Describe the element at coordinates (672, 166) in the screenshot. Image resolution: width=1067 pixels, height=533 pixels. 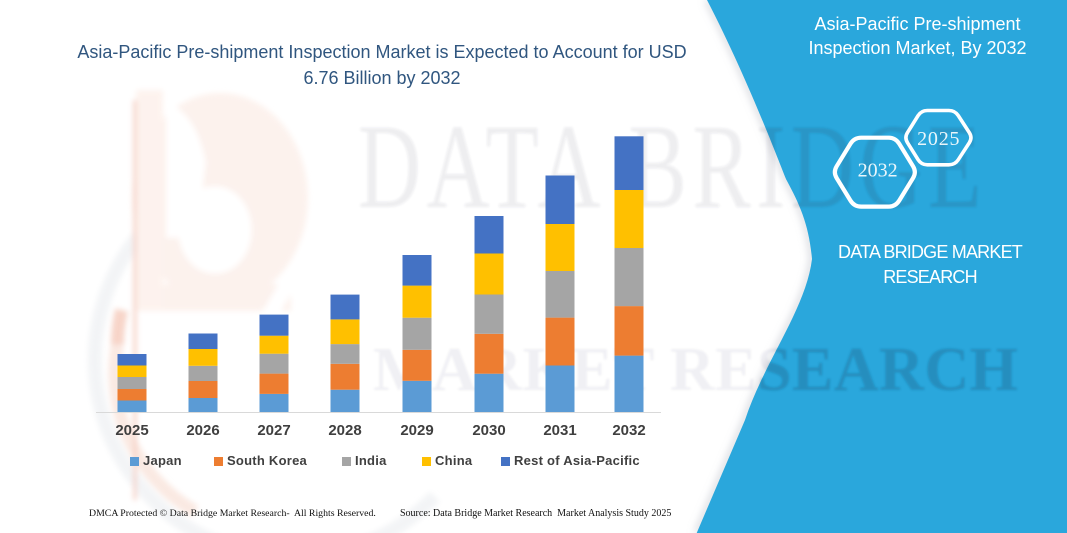
I see `svg-text: DATA BRIDGE` at that location.